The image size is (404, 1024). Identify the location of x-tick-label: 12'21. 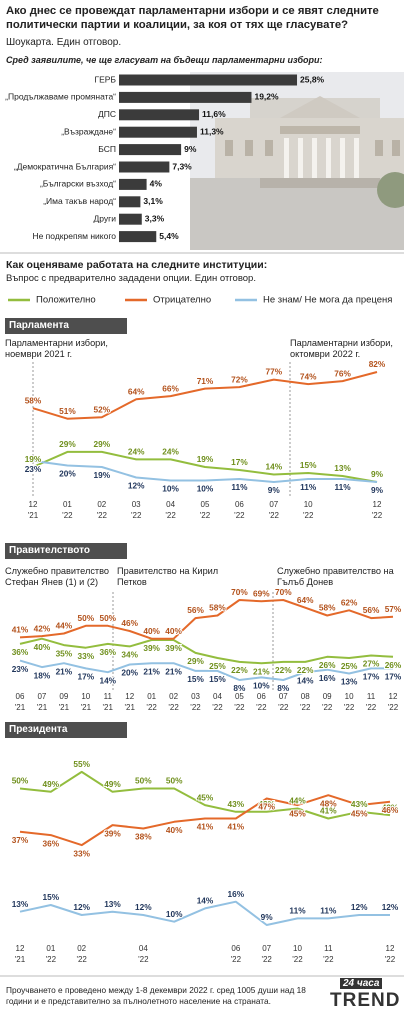
(129, 702).